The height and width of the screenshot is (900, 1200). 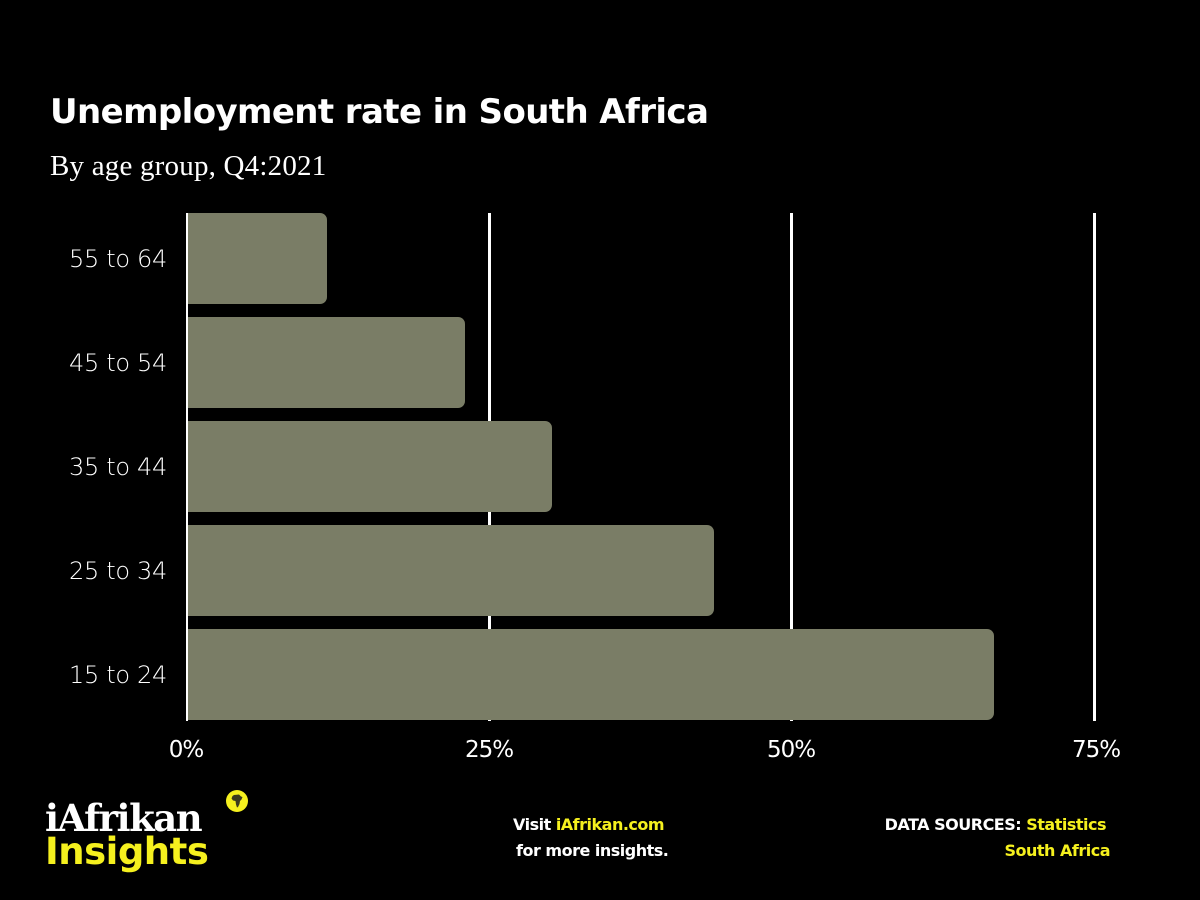 I want to click on sources-value-cont: South Africa, so click(x=1057, y=850).